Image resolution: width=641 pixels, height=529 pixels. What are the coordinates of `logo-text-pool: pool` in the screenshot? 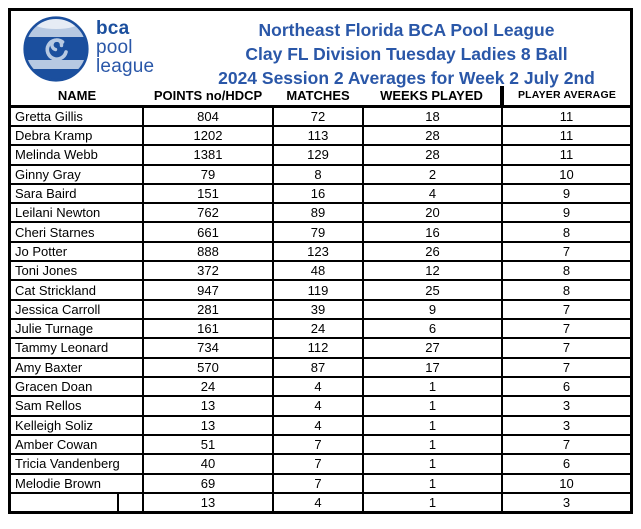 It's located at (114, 47).